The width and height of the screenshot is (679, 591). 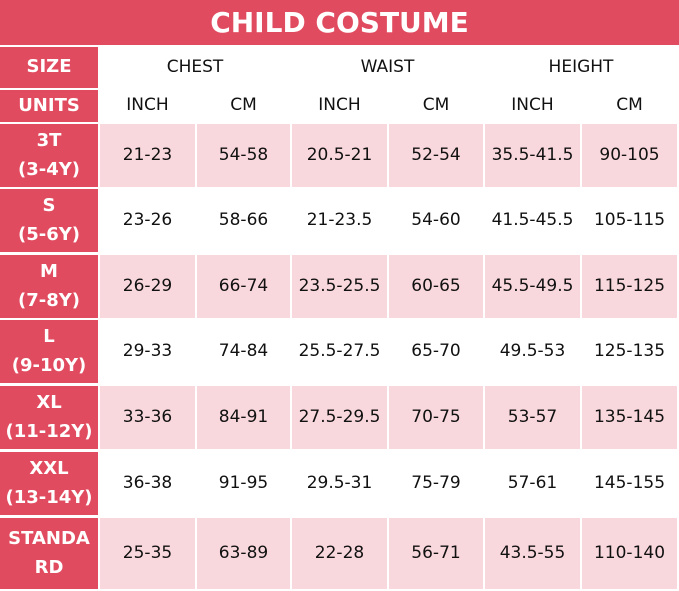 I want to click on size-label: S, so click(x=49, y=205).